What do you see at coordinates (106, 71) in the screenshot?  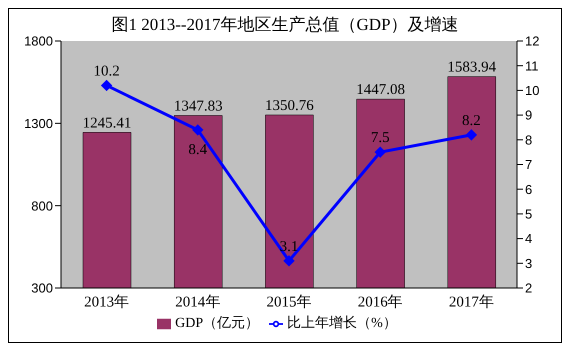 I see `data-label: 10.2` at bounding box center [106, 71].